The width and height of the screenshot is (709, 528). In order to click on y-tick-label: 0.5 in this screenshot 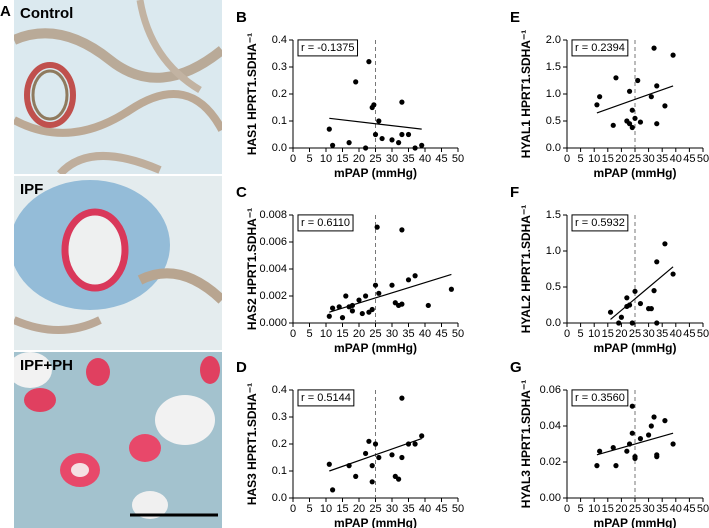, I will do `click(553, 287)`.